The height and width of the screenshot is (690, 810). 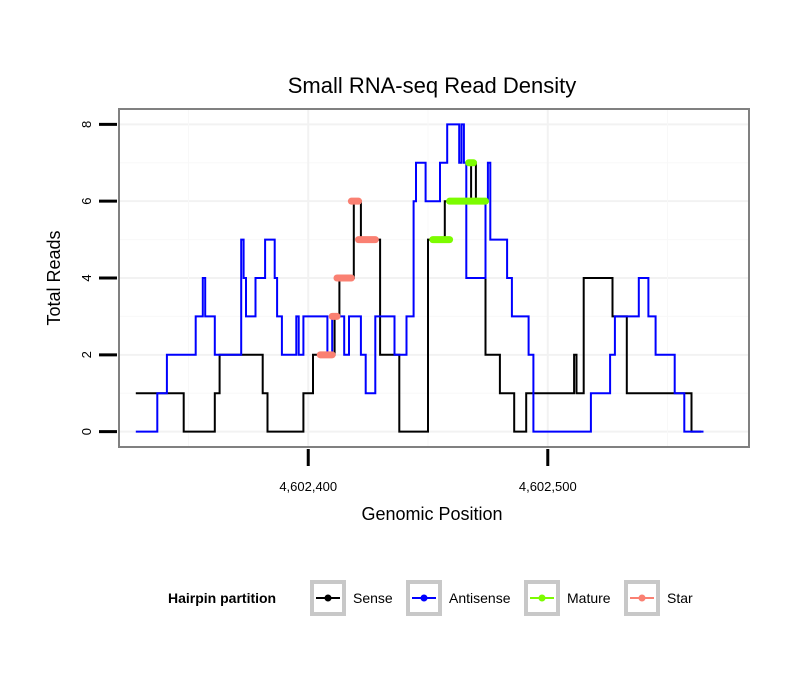 I want to click on x-tick-label: 4,602,500, so click(x=548, y=486).